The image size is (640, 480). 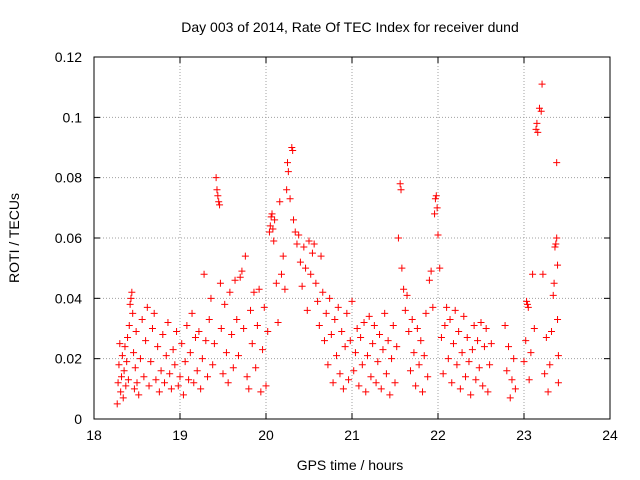 I want to click on x-tick-label: 23, so click(x=524, y=435).